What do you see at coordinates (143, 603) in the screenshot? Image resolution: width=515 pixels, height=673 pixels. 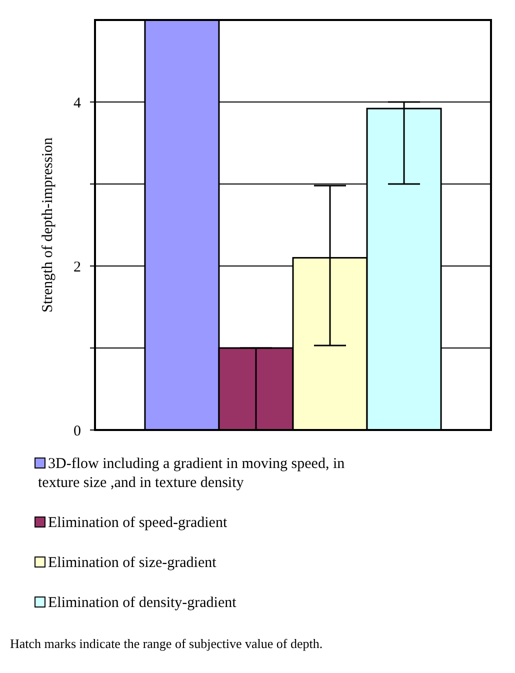 I see `legend-label: Elimination of density-gradient` at bounding box center [143, 603].